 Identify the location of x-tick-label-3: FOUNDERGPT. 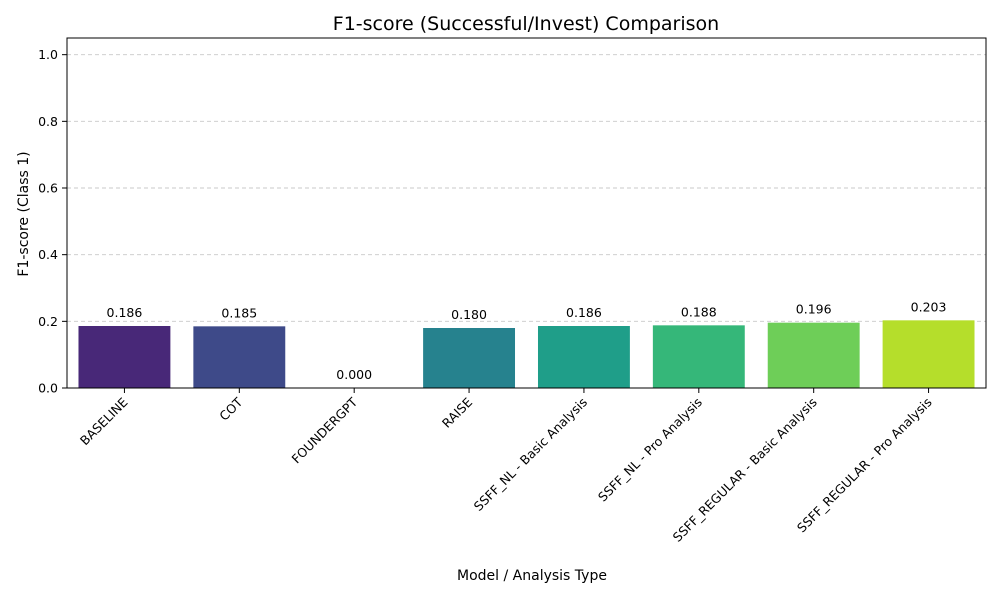
(324, 430).